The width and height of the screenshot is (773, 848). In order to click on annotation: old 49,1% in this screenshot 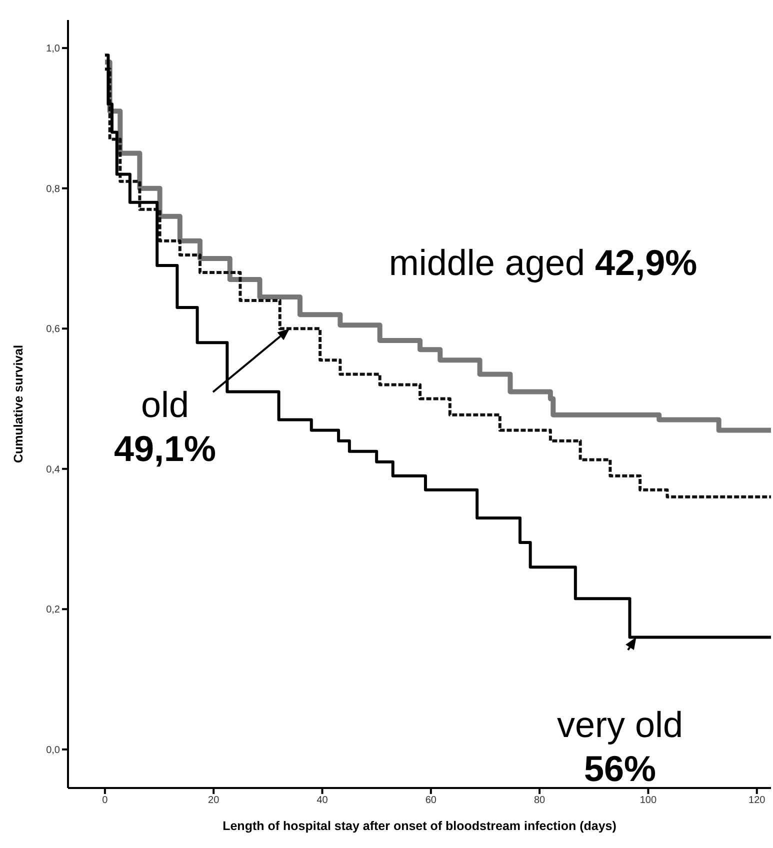, I will do `click(165, 426)`.